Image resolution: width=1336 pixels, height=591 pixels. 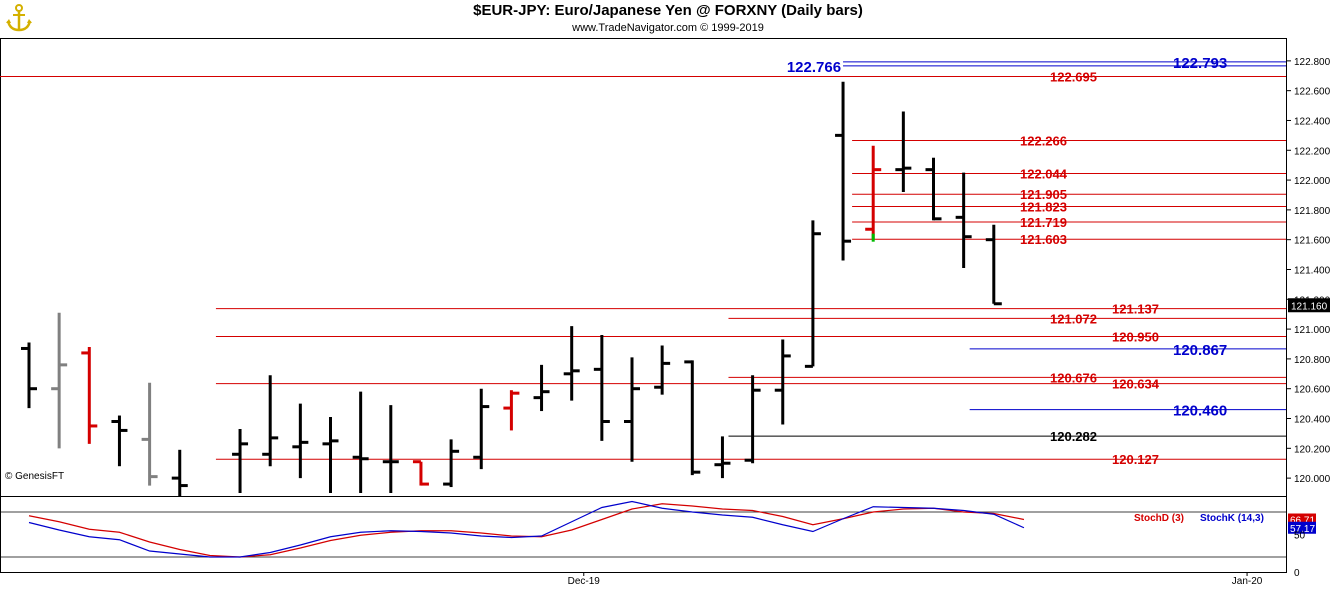 What do you see at coordinates (1159, 518) in the screenshot?
I see `legend-stochd: StochD (3)` at bounding box center [1159, 518].